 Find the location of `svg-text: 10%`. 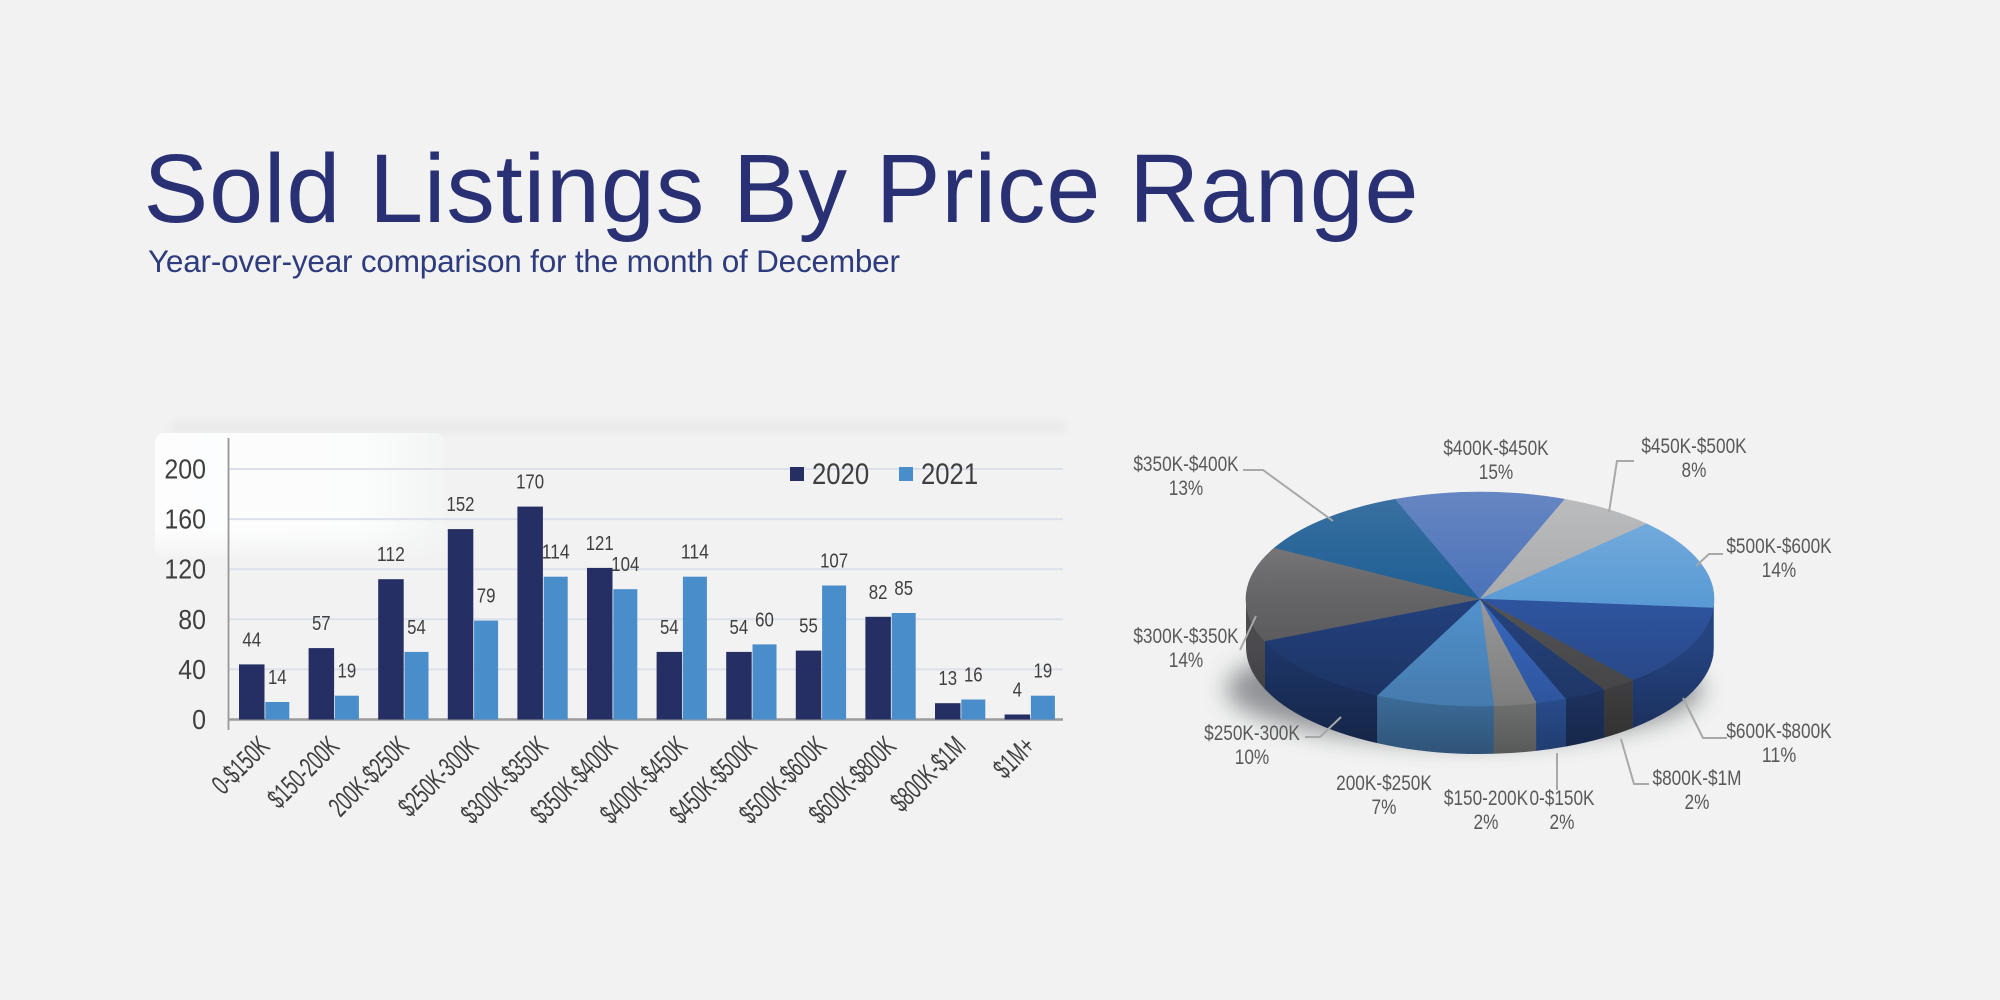

svg-text: 10% is located at coordinates (1252, 757).